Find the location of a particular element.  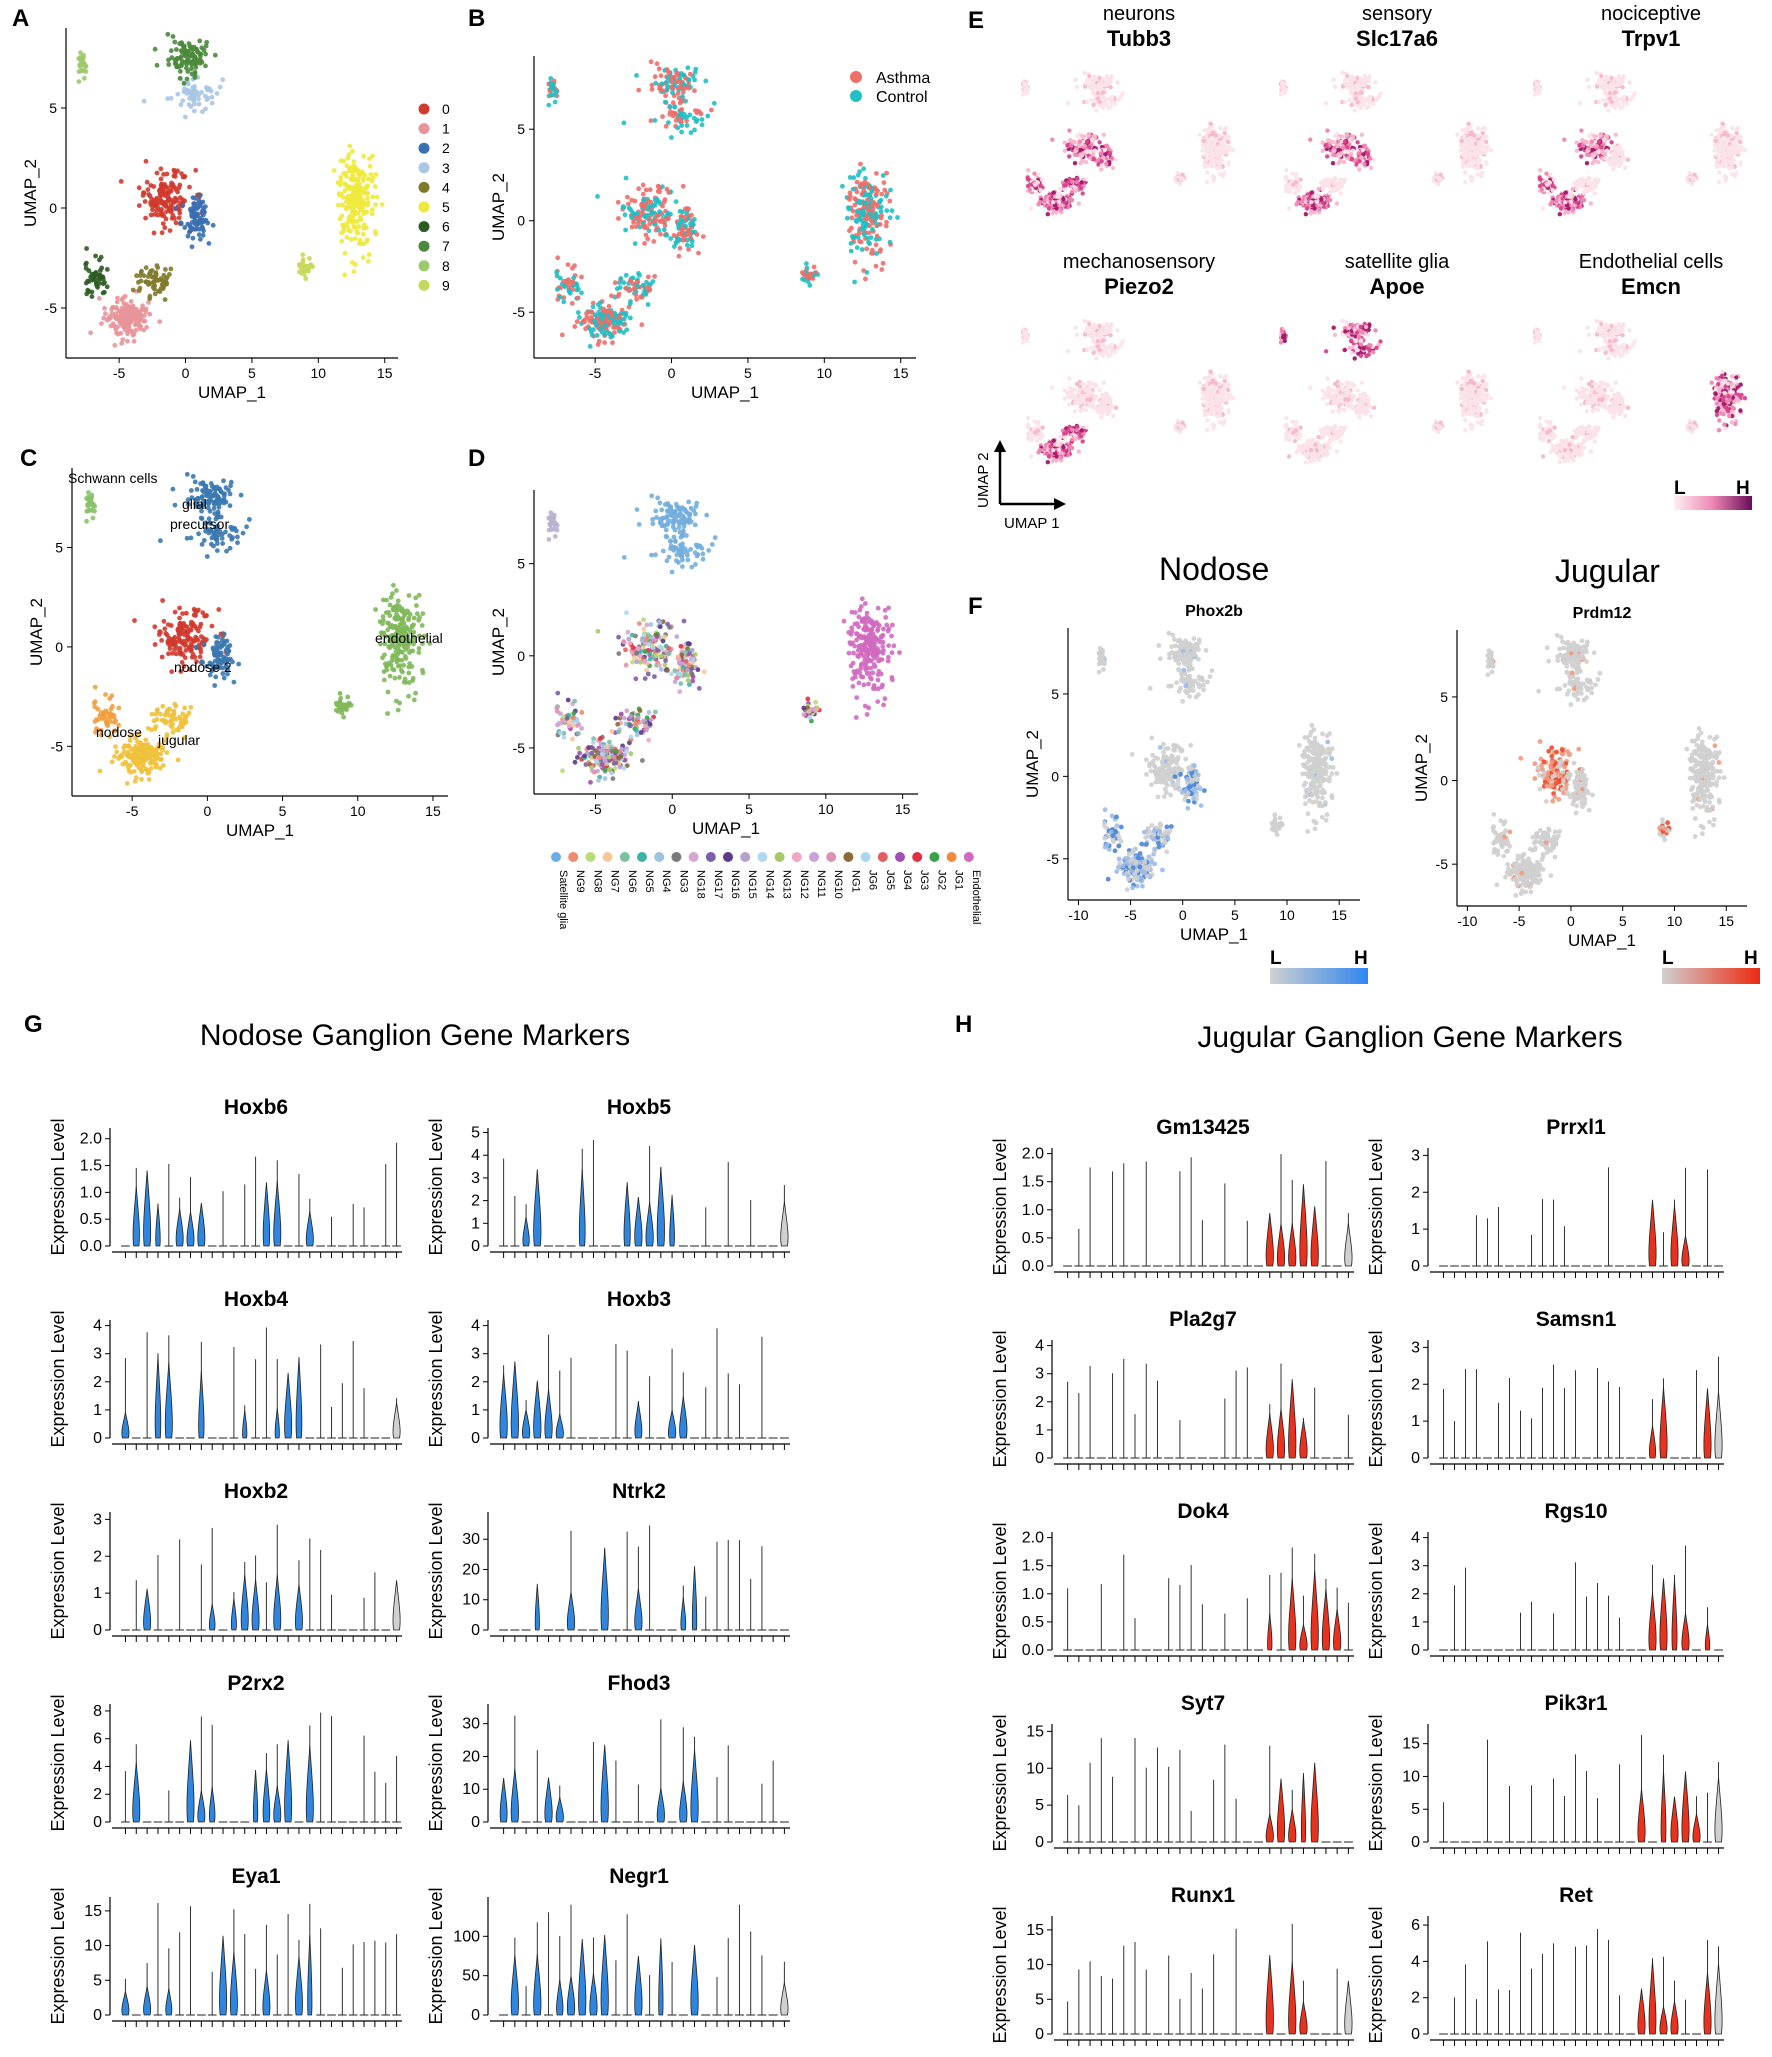

legend-label-subcluster: NG17 is located at coordinates (718, 884).